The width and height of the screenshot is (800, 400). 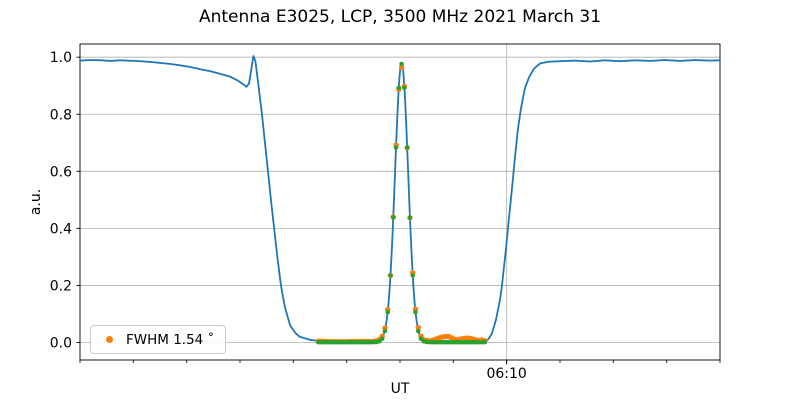 I want to click on legend-box: FWHM 1.54 ˚, so click(x=158, y=339).